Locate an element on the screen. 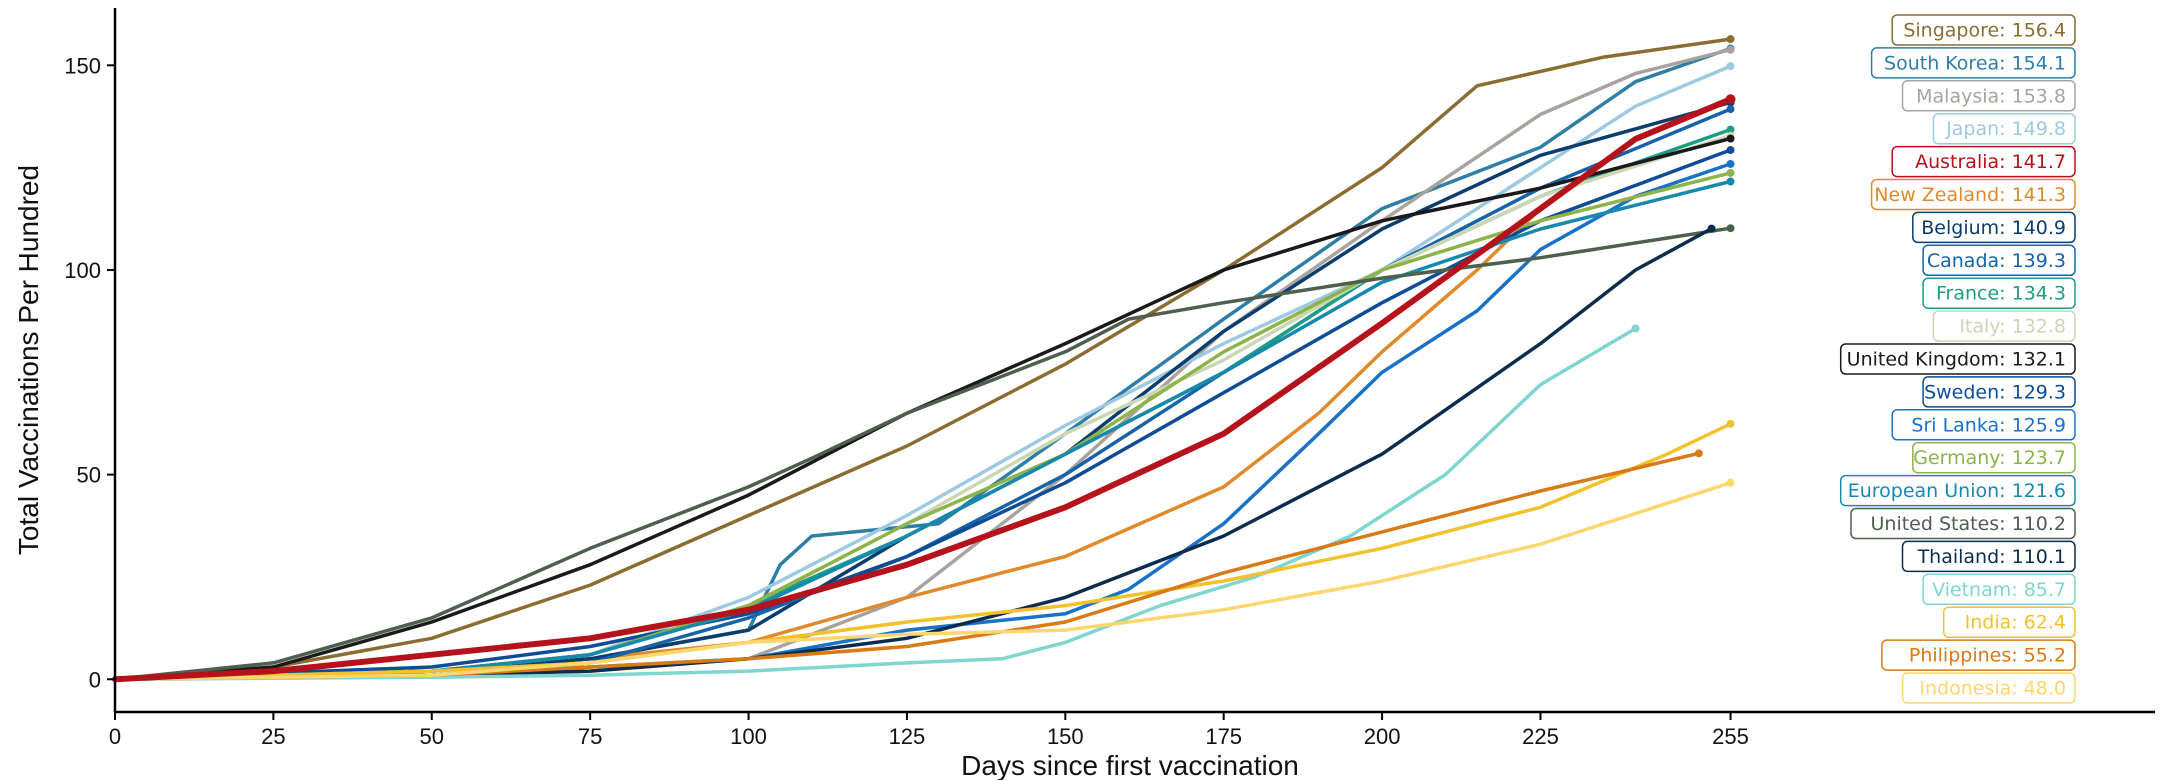 Image resolution: width=2163 pixels, height=780 pixels. legend-label: Belgium: 140.9 is located at coordinates (1993, 228).